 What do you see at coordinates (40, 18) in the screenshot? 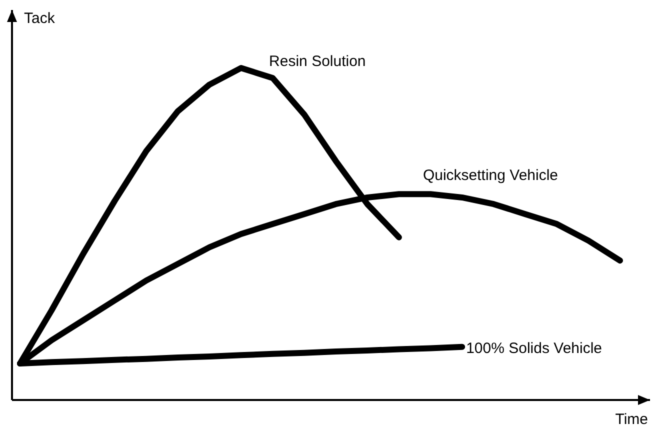
I see `y-axis-title: Tack` at bounding box center [40, 18].